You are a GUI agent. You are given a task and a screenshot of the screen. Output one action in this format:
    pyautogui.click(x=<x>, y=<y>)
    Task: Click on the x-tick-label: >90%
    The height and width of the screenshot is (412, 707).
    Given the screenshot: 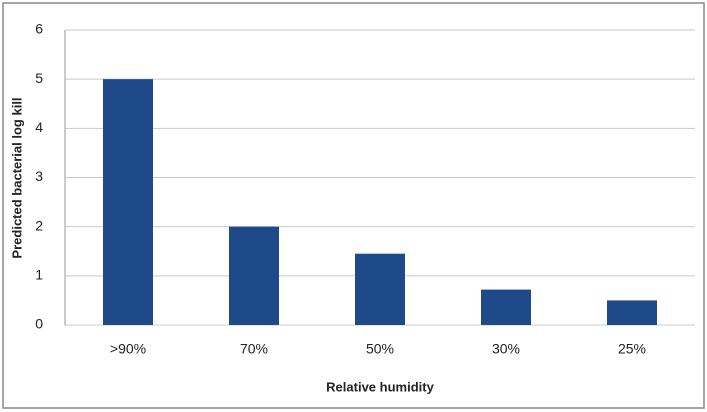 What is the action you would take?
    pyautogui.click(x=128, y=349)
    